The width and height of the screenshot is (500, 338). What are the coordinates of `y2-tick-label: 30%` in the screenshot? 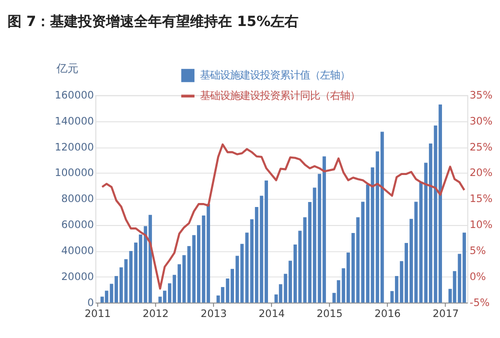 It's located at (481, 121).